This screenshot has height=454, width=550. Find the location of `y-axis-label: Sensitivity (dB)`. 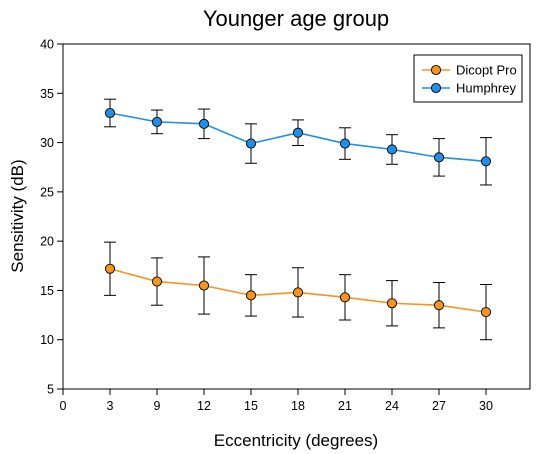

y-axis-label: Sensitivity (dB) is located at coordinates (17, 215).